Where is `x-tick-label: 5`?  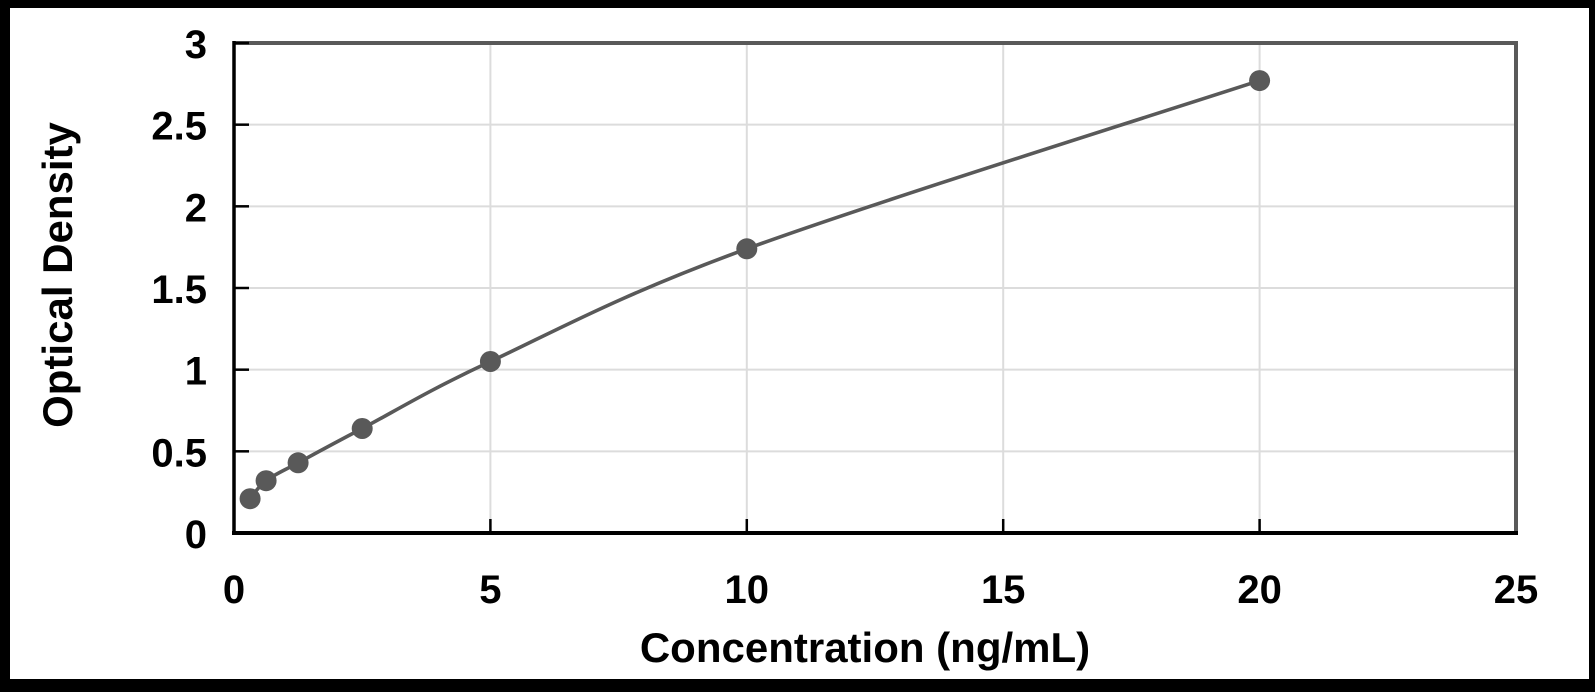 x-tick-label: 5 is located at coordinates (490, 590).